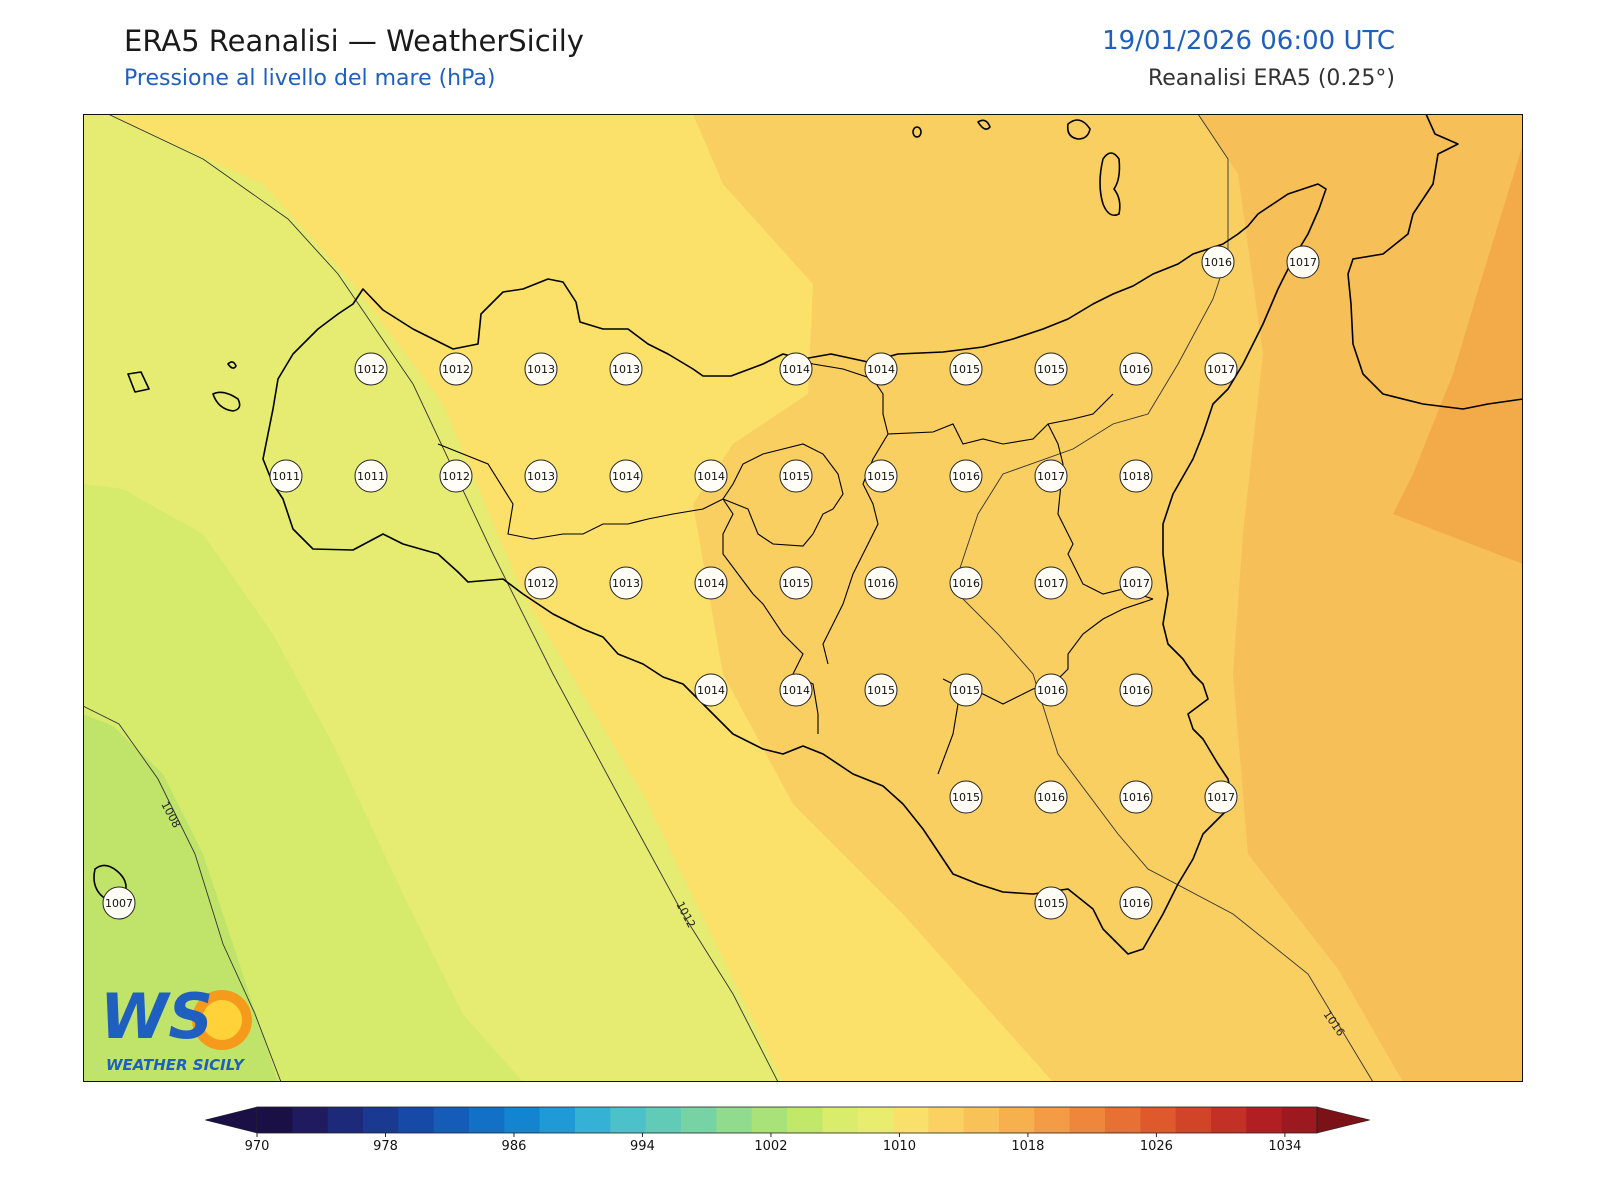  Describe the element at coordinates (310, 78) in the screenshot. I see `map-subtitle: Pressione al livello del mare (hPa)` at that location.